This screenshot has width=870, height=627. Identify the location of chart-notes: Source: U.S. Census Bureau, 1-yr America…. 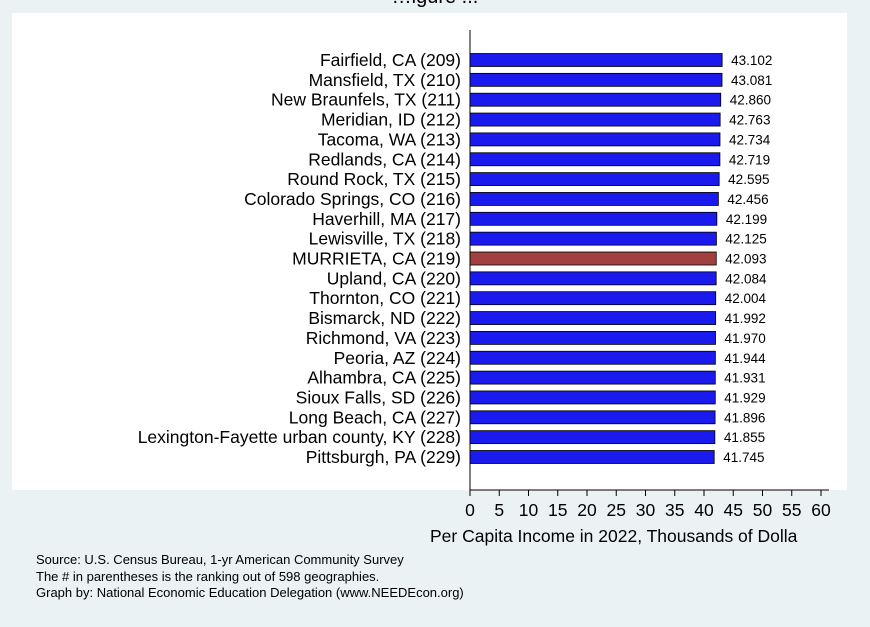
(250, 577).